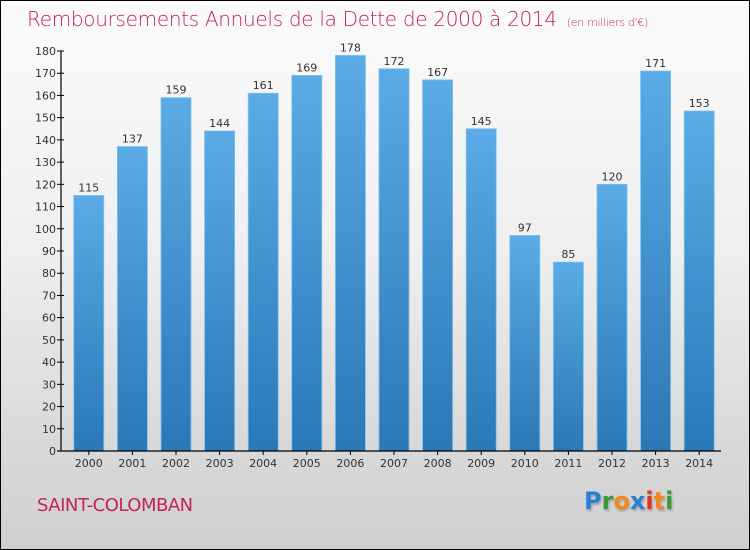  Describe the element at coordinates (525, 343) in the screenshot. I see `bar-2010` at that location.